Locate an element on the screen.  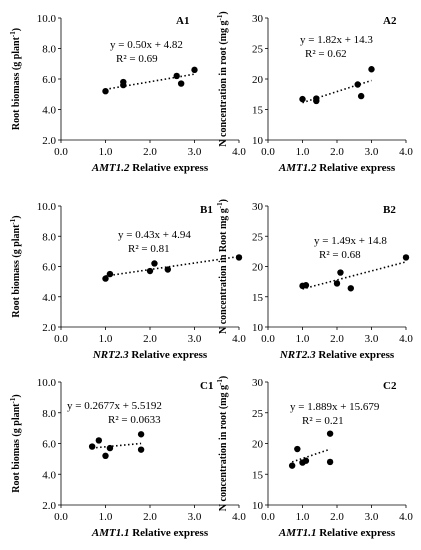
x-axis-title: AMT1.1 Relative express is located at coordinates (150, 533).